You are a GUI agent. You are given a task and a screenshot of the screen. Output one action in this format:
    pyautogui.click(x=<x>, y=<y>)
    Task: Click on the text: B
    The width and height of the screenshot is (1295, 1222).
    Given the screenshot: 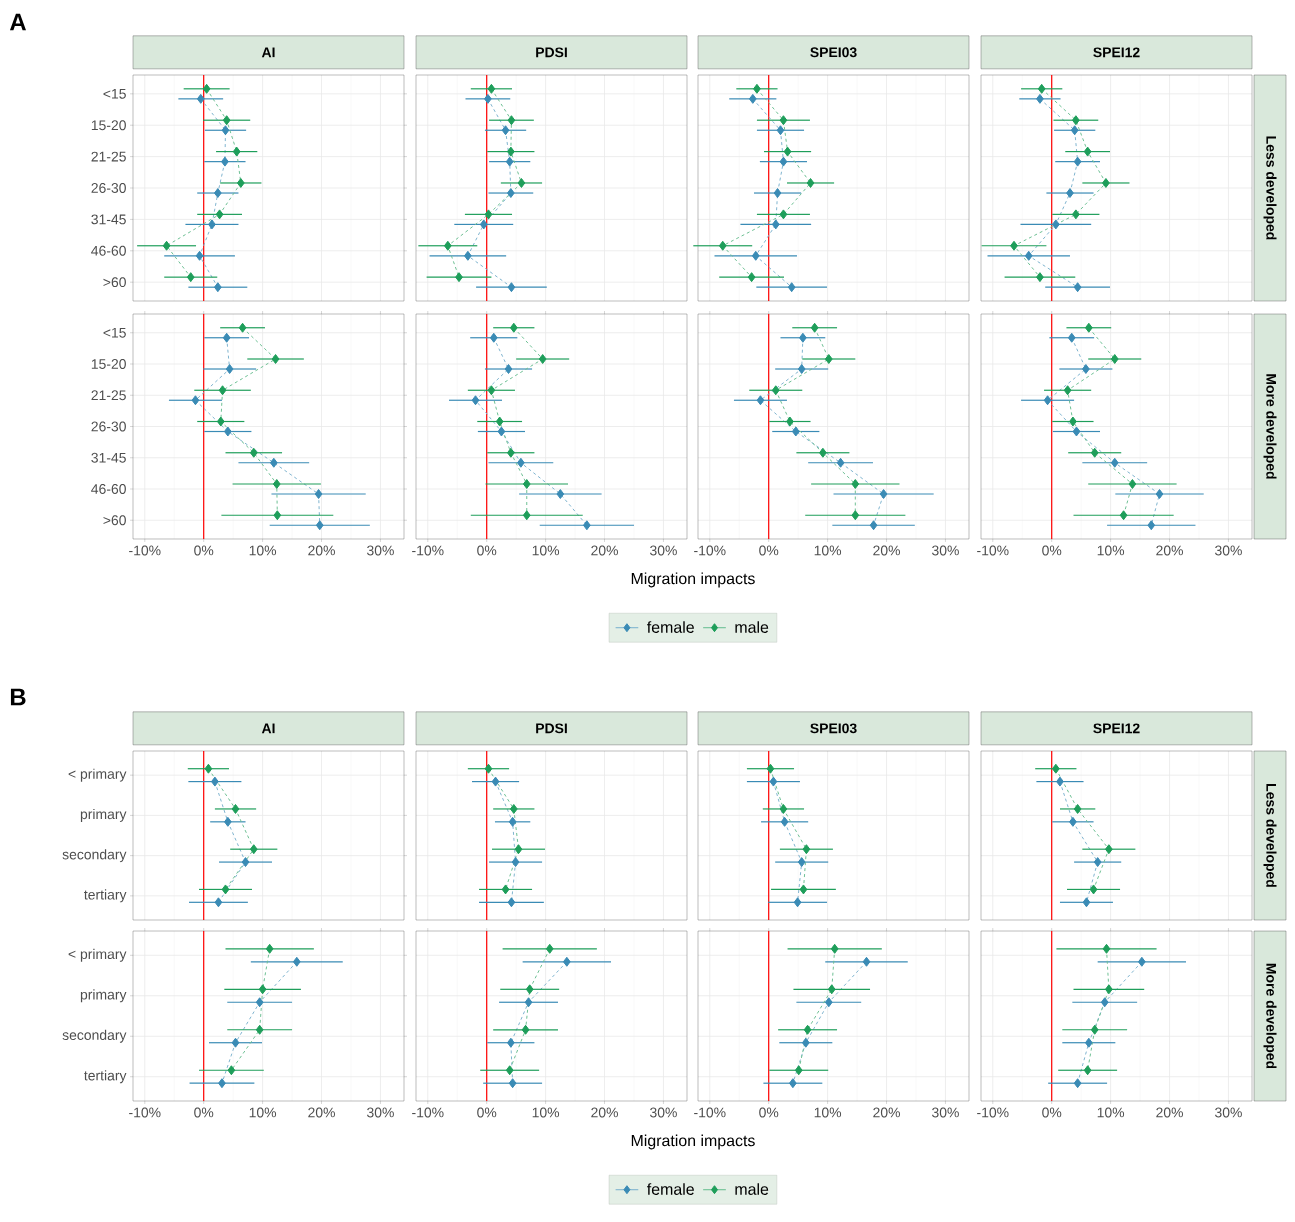 What is the action you would take?
    pyautogui.click(x=18, y=697)
    